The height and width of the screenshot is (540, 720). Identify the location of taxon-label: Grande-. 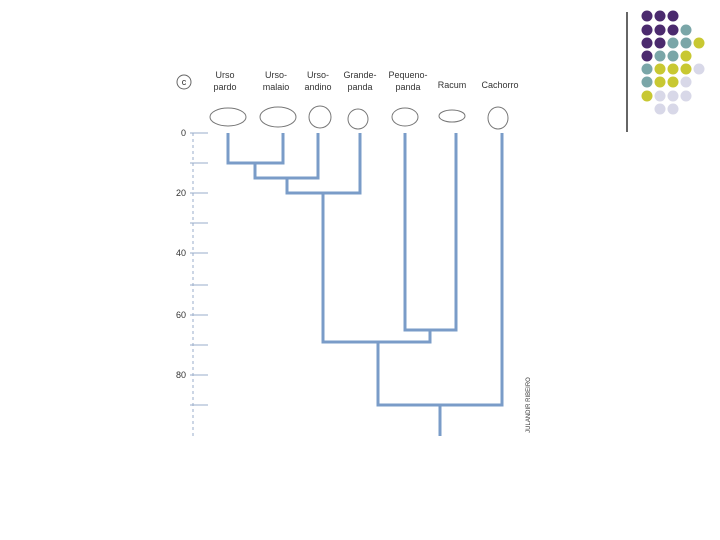
(359, 75).